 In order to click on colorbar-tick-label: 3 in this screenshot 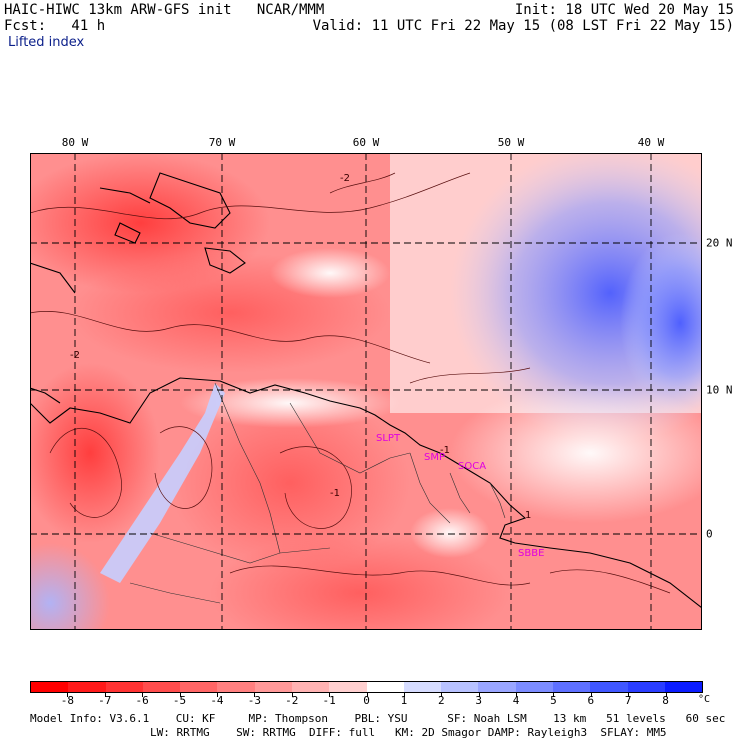, I will do `click(478, 700)`.